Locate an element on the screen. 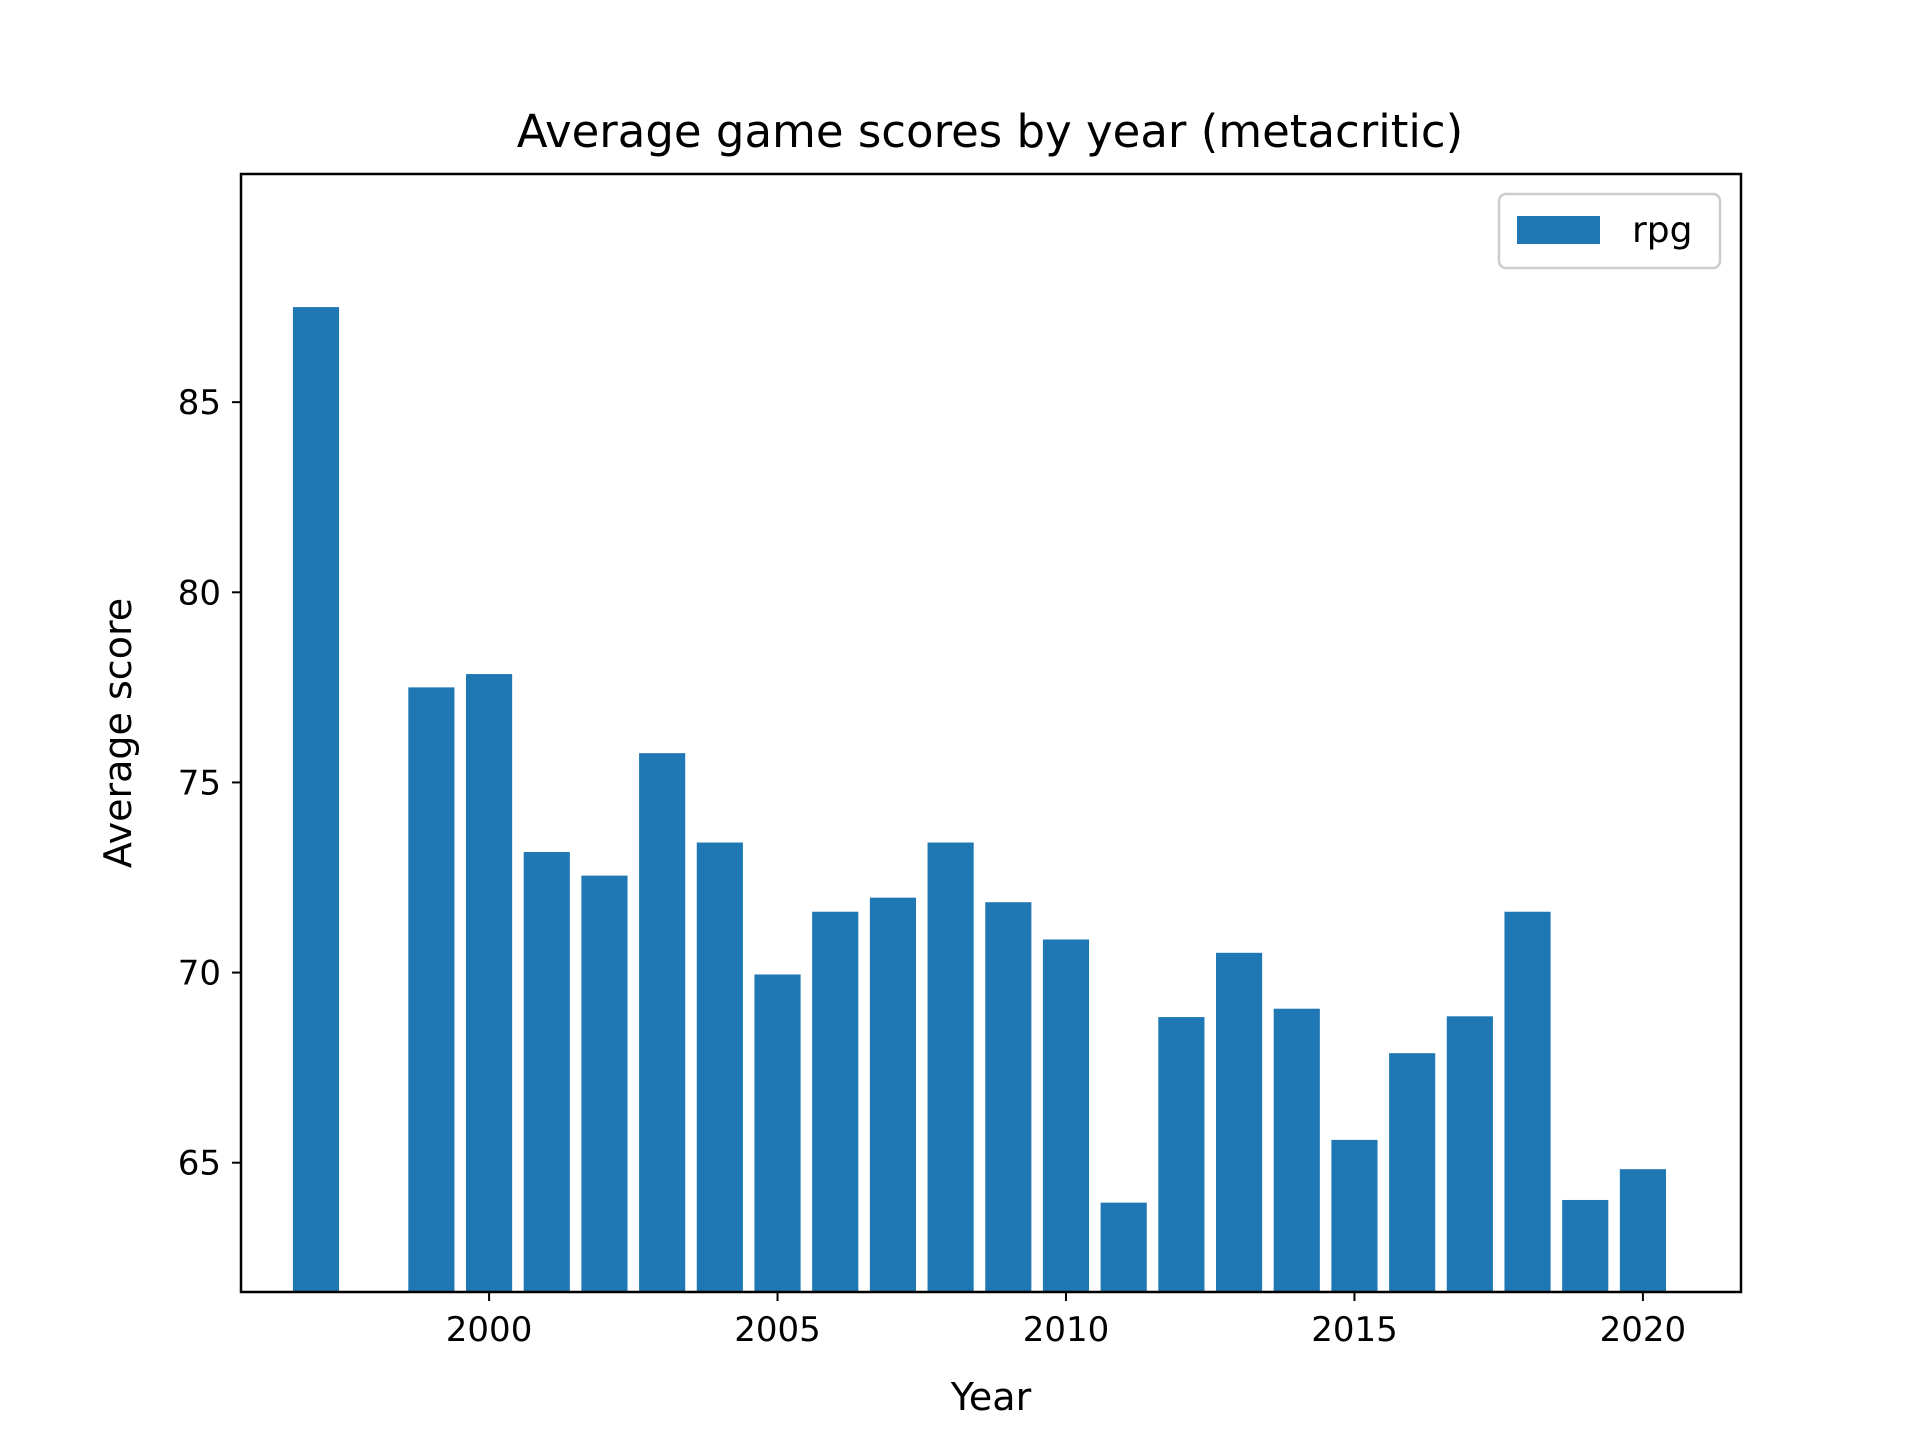 This screenshot has width=1920, height=1440. x-tick-label: 2005 is located at coordinates (777, 1330).